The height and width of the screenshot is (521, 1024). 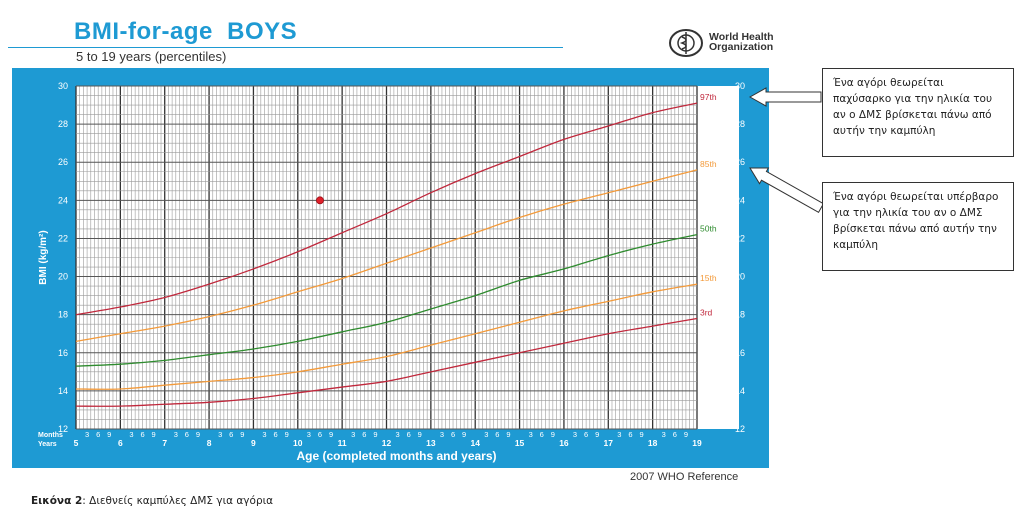 I want to click on y-tick-label-right: 28, so click(x=740, y=124).